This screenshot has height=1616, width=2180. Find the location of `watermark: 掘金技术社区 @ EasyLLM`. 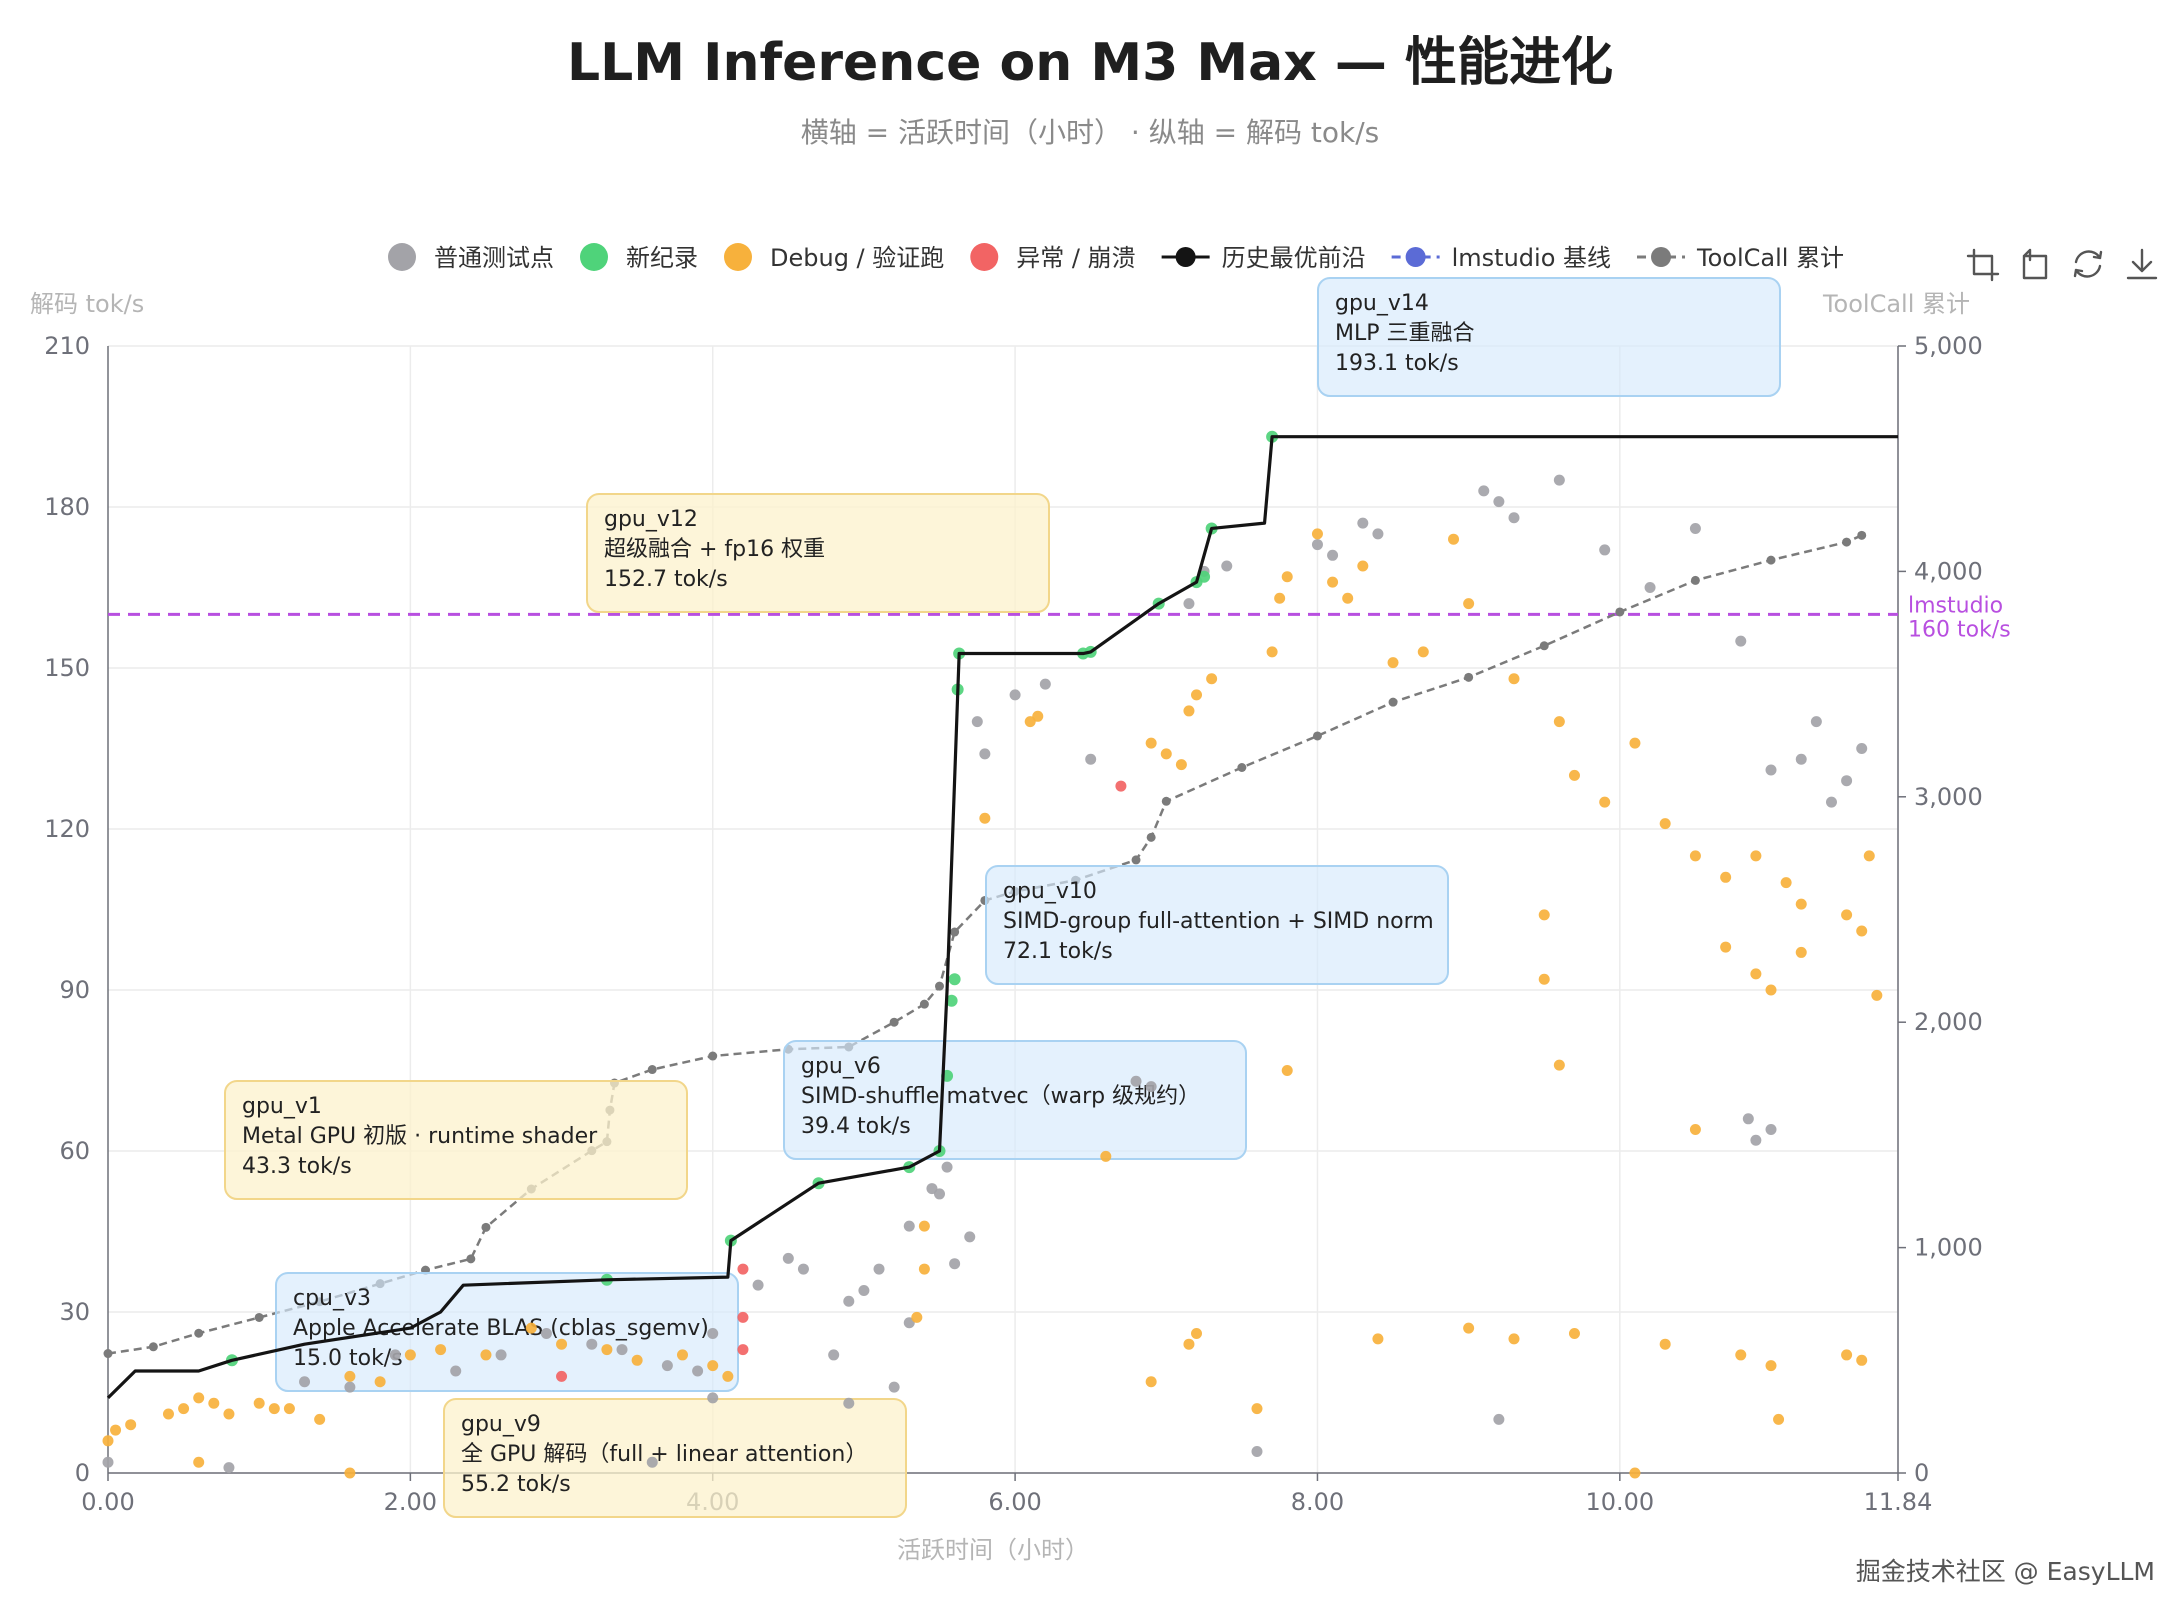

watermark: 掘金技术社区 @ EasyLLM is located at coordinates (2005, 1571).